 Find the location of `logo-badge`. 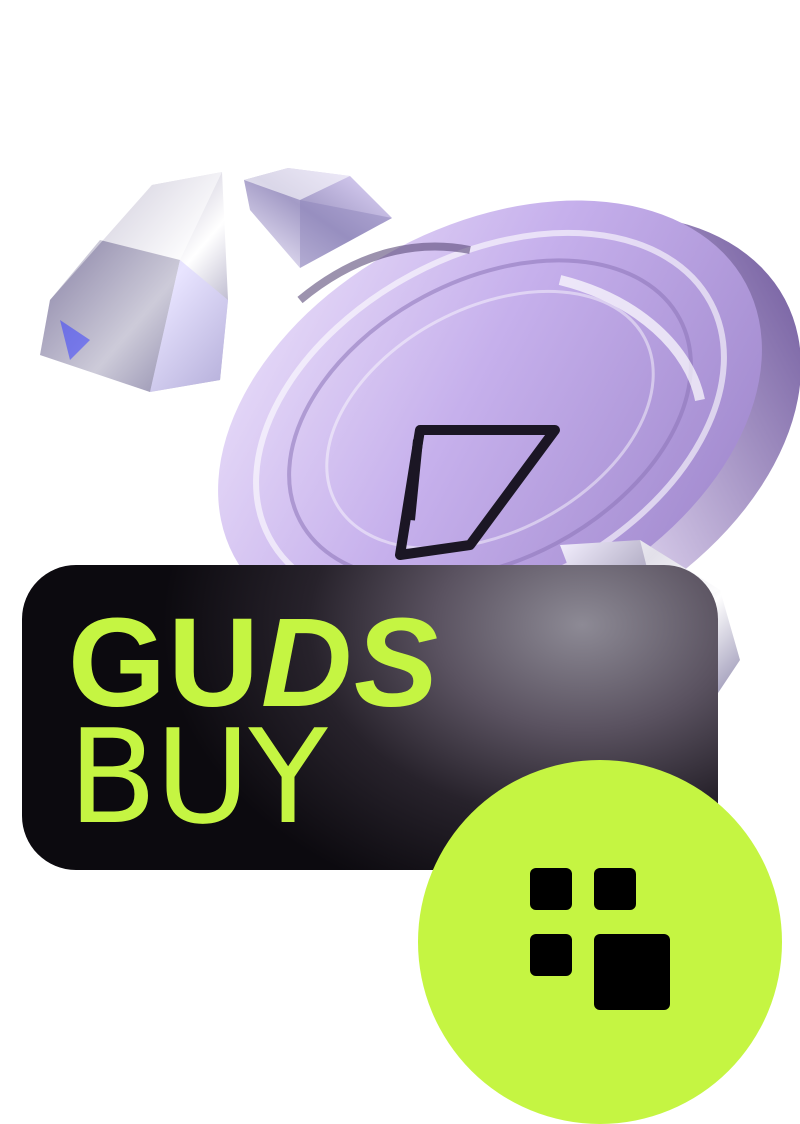

logo-badge is located at coordinates (600, 942).